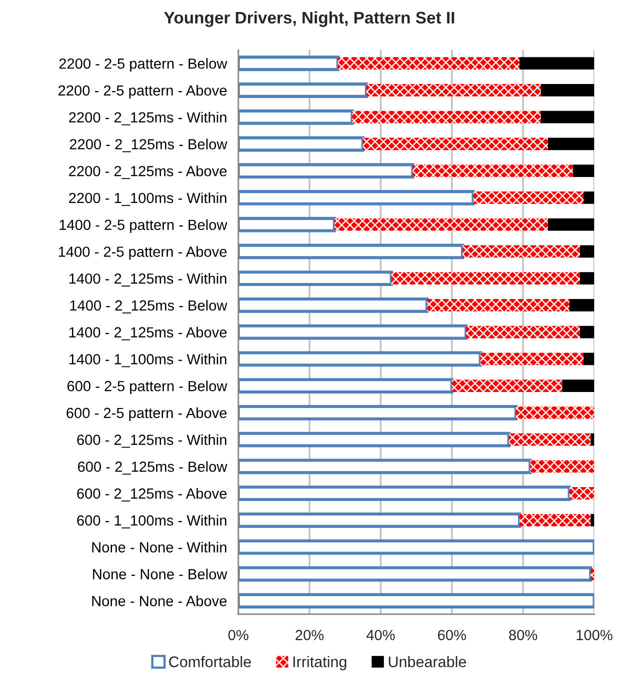 The image size is (619, 684). Describe the element at coordinates (149, 307) in the screenshot. I see `y-tick-label: 1400 - 2_125ms - Below` at that location.